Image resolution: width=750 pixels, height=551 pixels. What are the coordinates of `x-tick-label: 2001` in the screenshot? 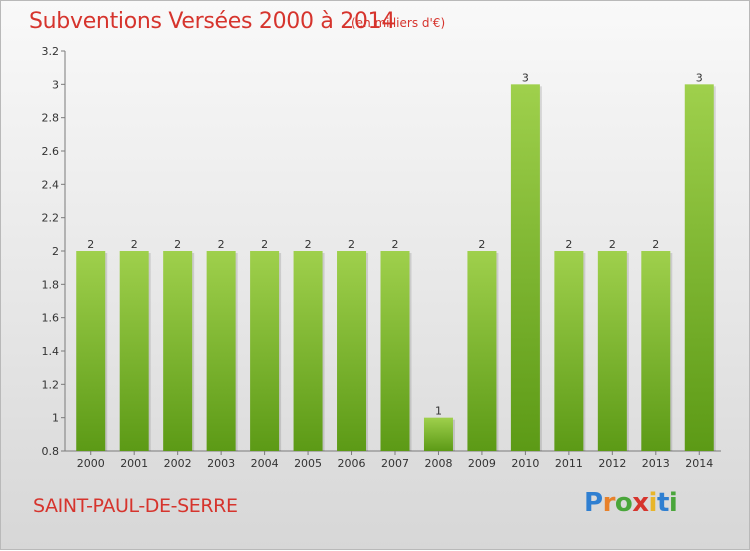 It's located at (134, 463).